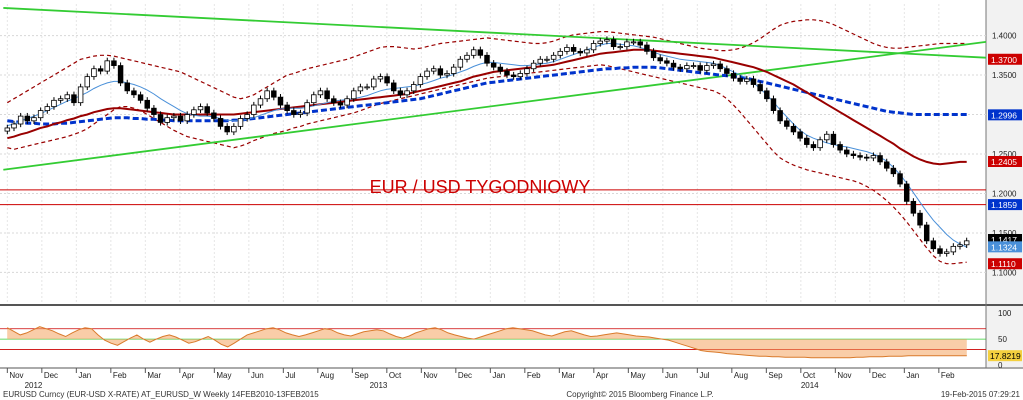 The image size is (1023, 400). Describe the element at coordinates (1004, 193) in the screenshot. I see `price-tick-label: 1.2000` at that location.